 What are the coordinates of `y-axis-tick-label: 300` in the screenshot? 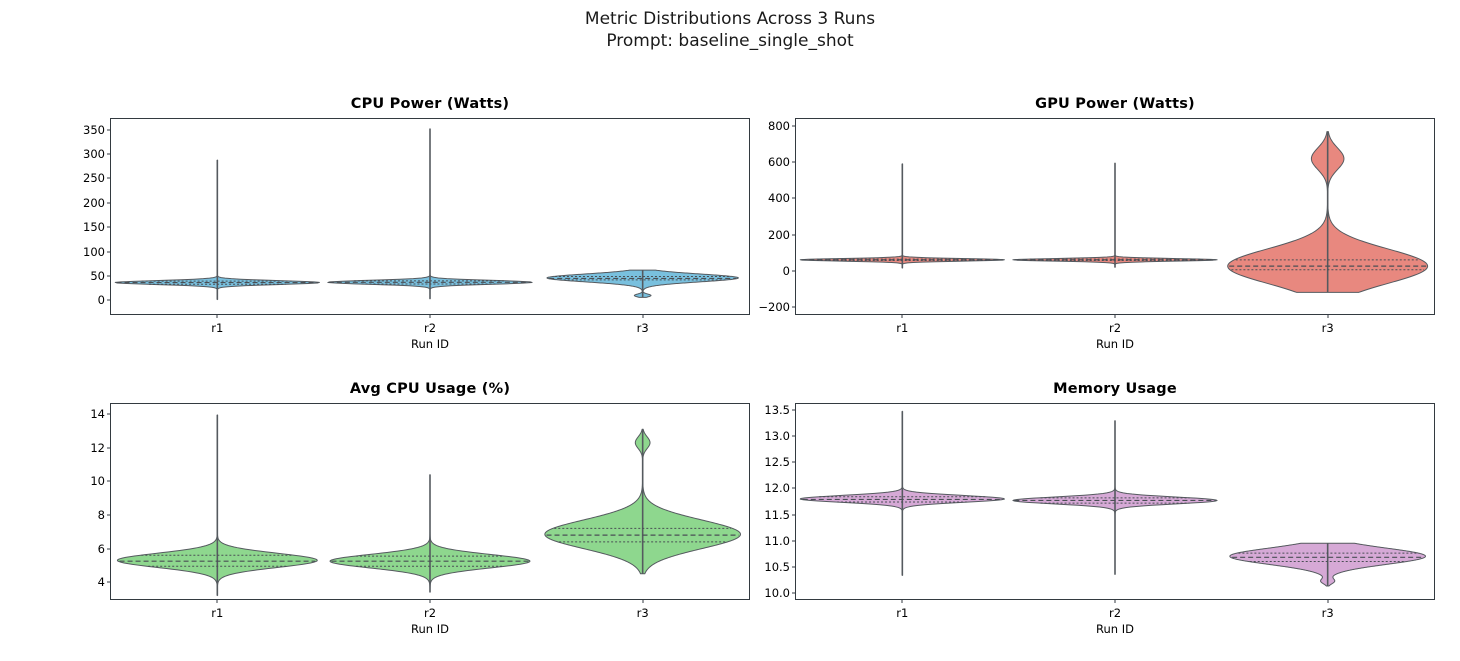 It's located at (94, 154).